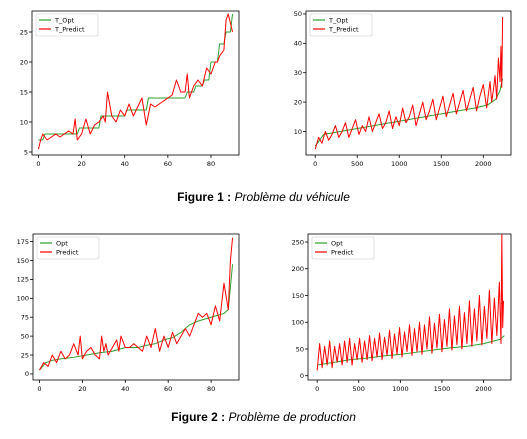  I want to click on figure-2-caption: Figure 2 : Problème de production, so click(263, 417).